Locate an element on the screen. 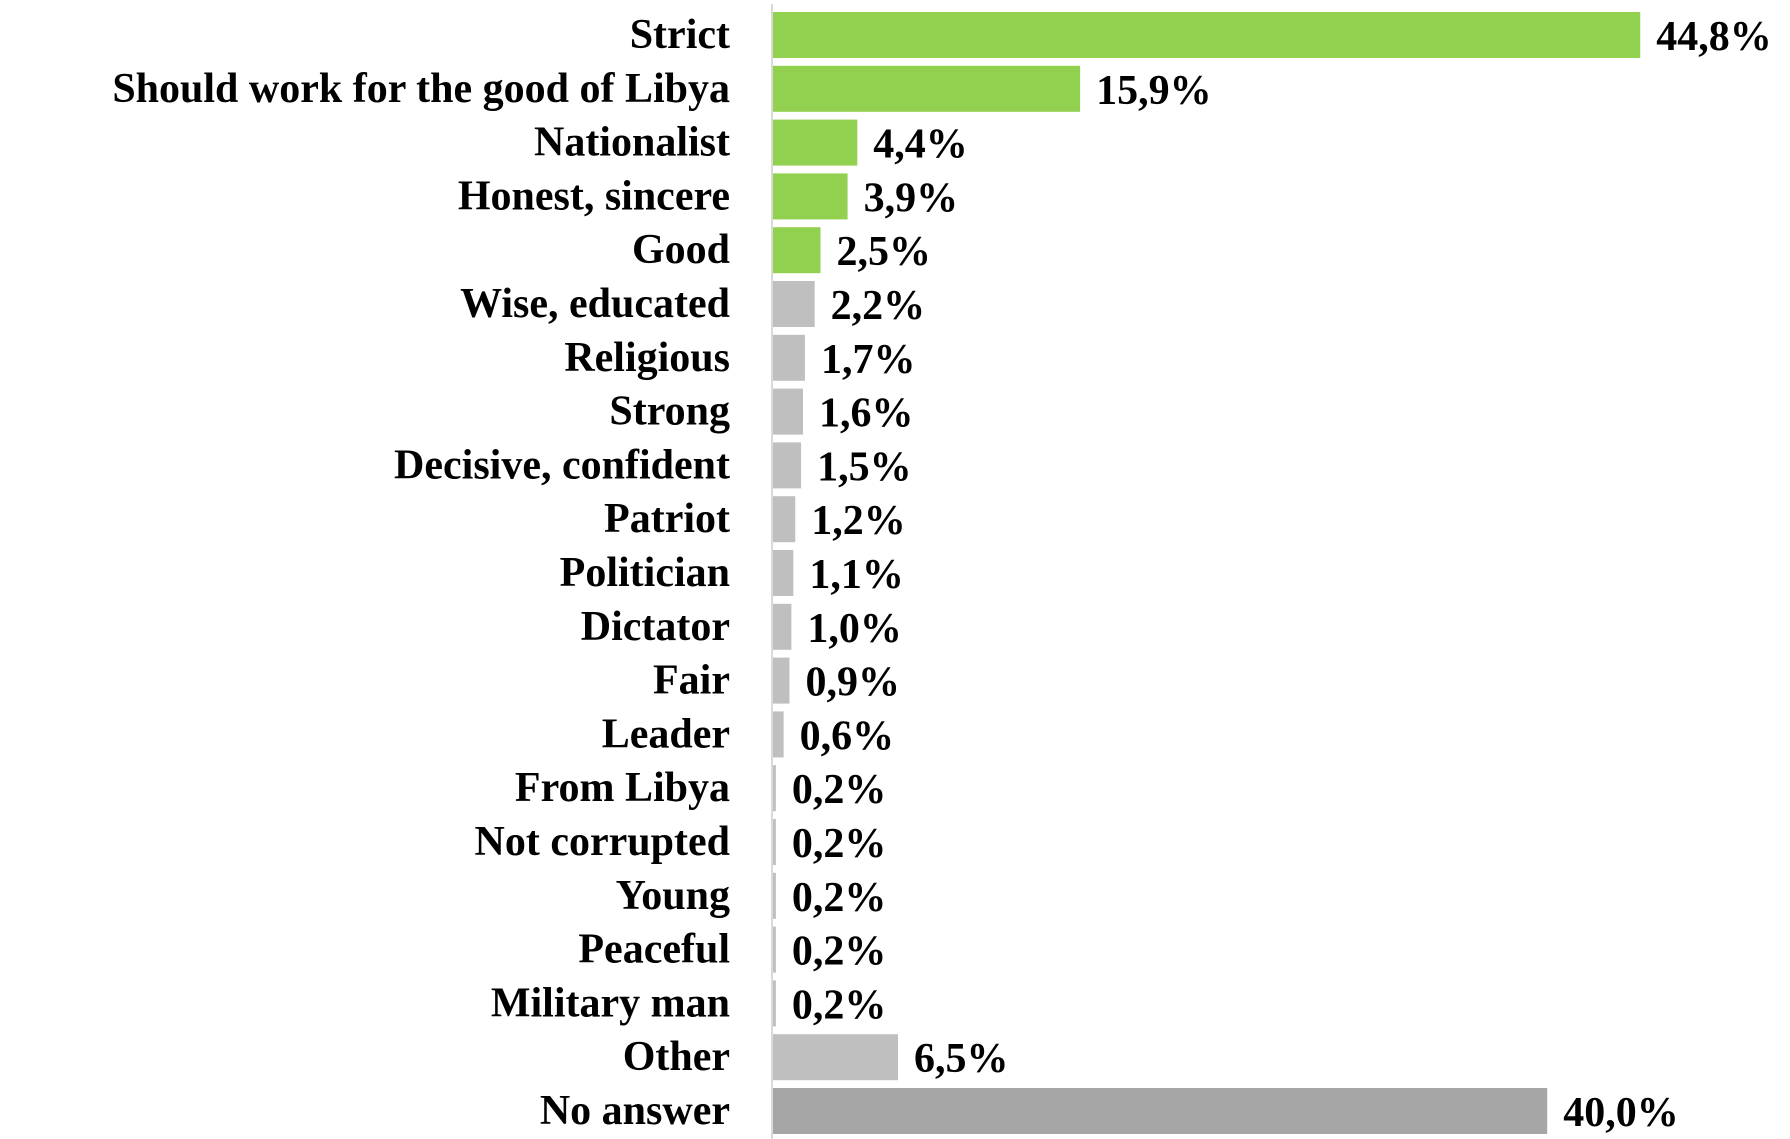 The image size is (1790, 1139). category-label: Leader is located at coordinates (666, 734).